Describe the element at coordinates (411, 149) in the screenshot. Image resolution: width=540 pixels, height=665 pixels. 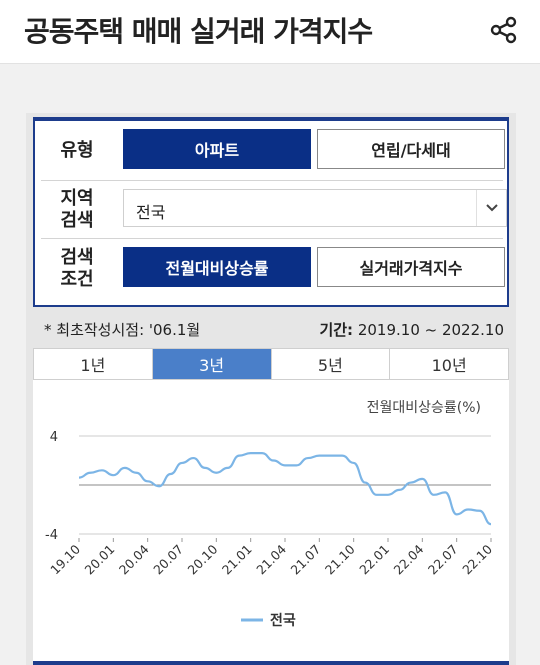
I see `type-villa-button: 연립/다세대` at that location.